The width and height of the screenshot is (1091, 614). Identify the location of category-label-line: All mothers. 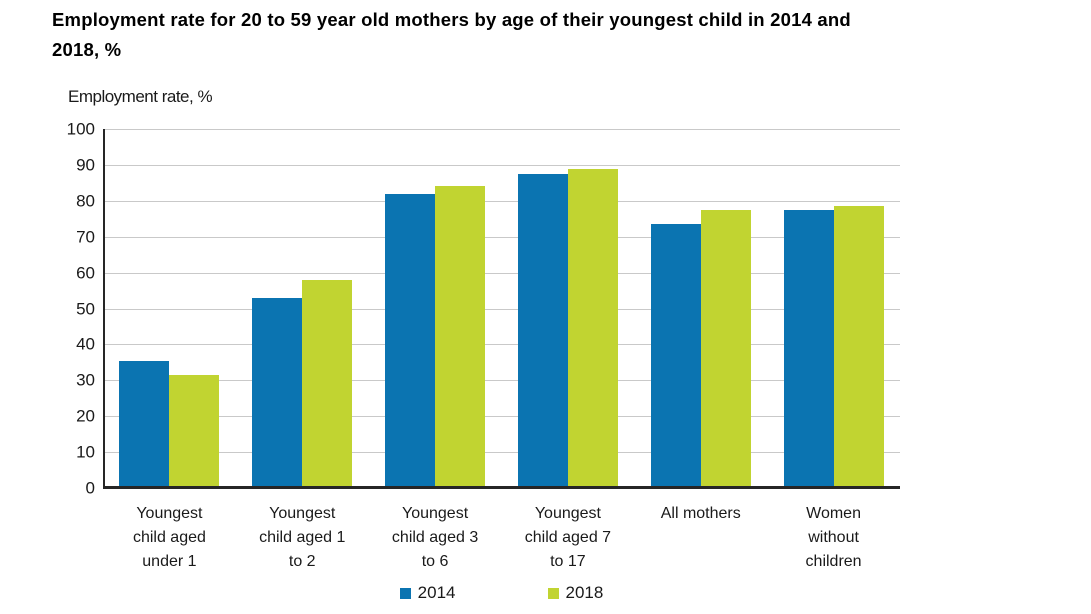
(700, 513).